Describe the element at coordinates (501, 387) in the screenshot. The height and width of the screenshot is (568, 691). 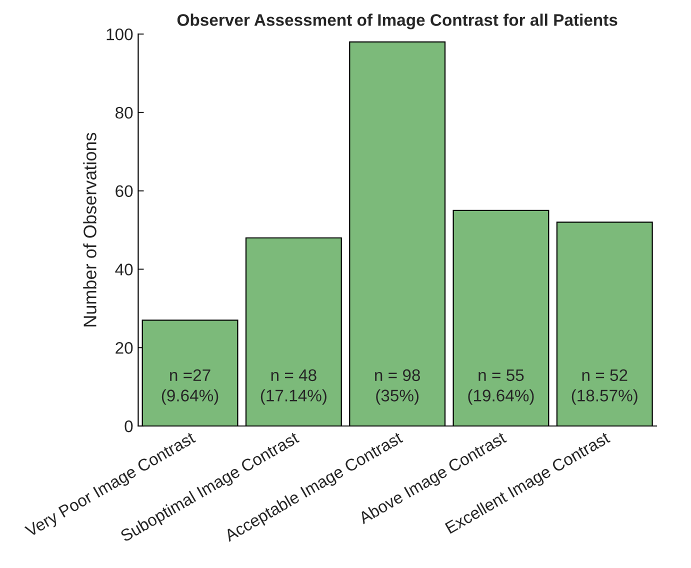
I see `data-label: n = 55 (19.64%)` at that location.